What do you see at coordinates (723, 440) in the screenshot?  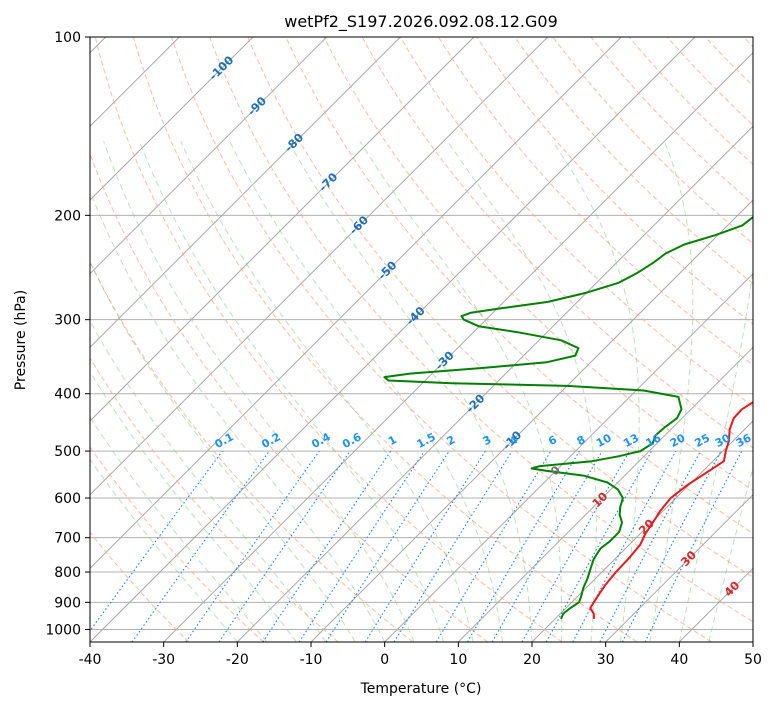 I see `mixing-ratio-label: 30` at bounding box center [723, 440].